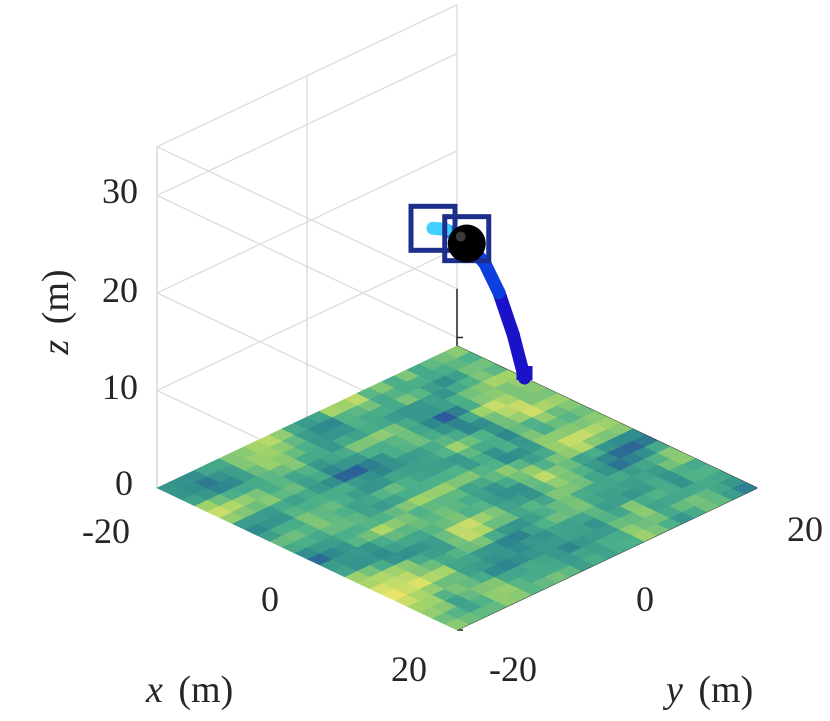 This screenshot has width=830, height=721. What do you see at coordinates (725, 690) in the screenshot?
I see `y-axis-unit: (m)` at bounding box center [725, 690].